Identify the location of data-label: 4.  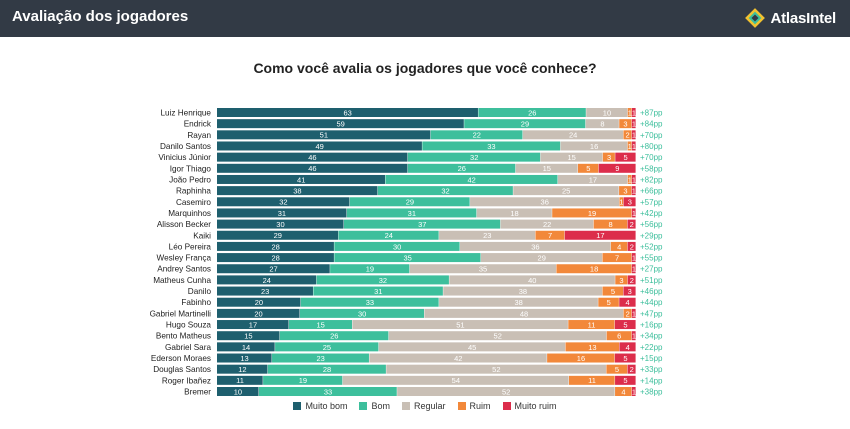
(628, 302).